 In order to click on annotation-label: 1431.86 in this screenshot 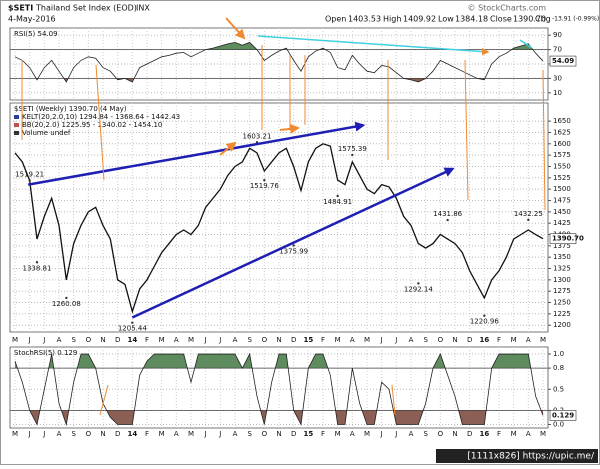, I will do `click(447, 214)`.